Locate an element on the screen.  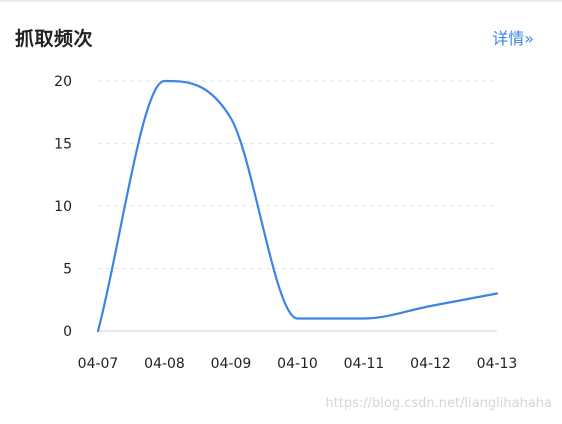
y-tick-label: 5 is located at coordinates (67, 270).